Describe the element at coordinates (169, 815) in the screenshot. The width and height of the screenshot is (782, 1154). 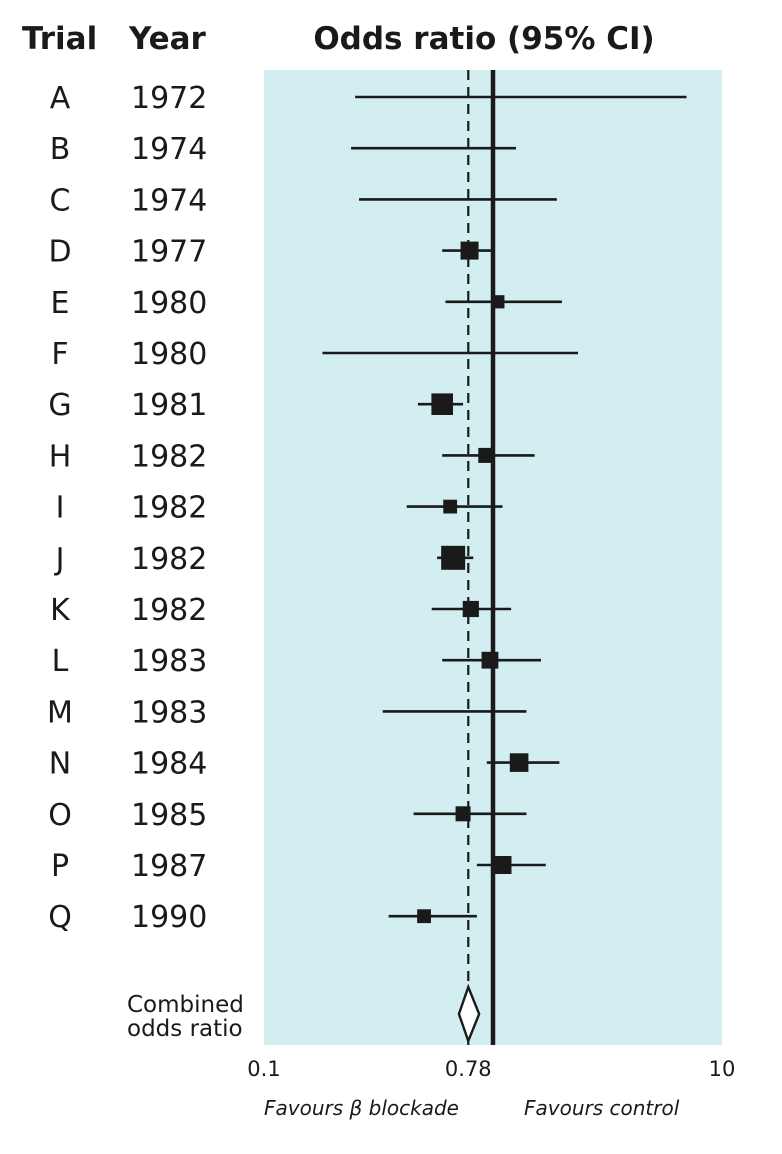
I see `trial-year: 1985` at that location.